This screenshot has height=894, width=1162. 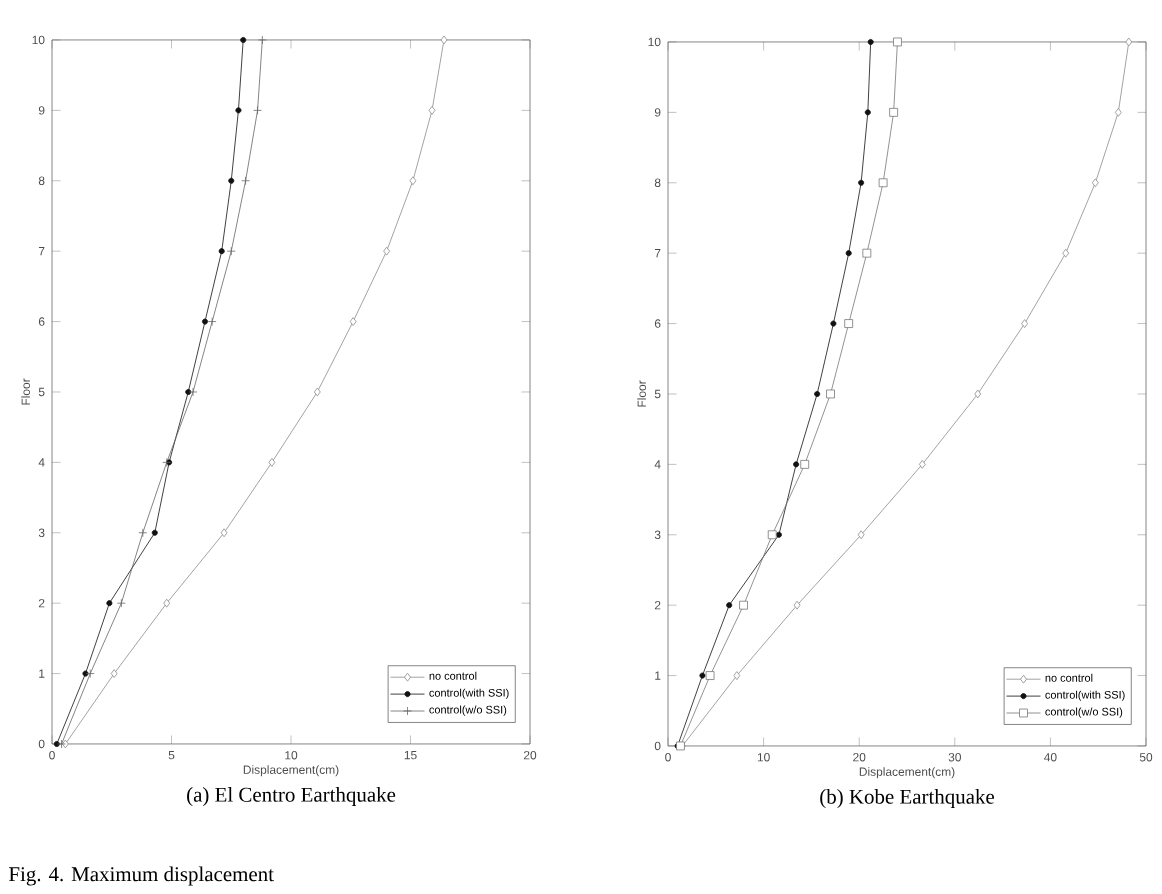 What do you see at coordinates (141, 876) in the screenshot?
I see `caption: Fig. 4. Maximum displacement` at bounding box center [141, 876].